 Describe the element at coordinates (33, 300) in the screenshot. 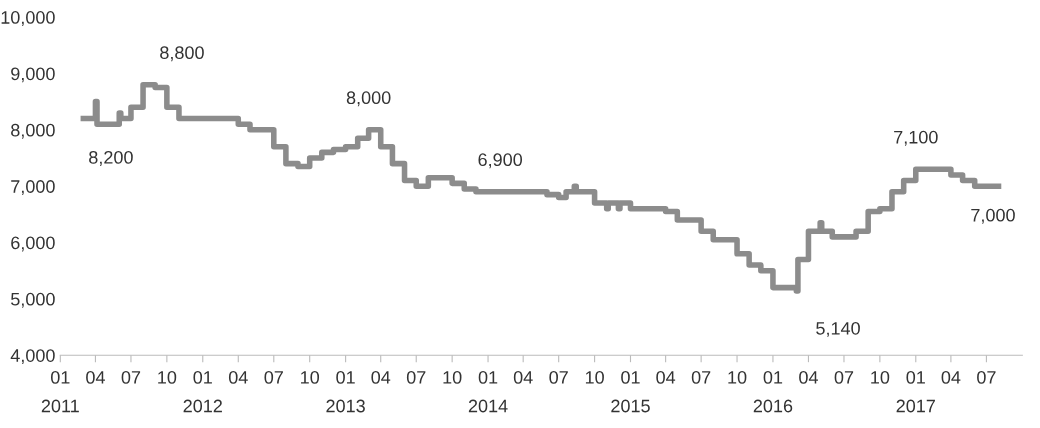

I see `y-tick-label: 5,000` at that location.